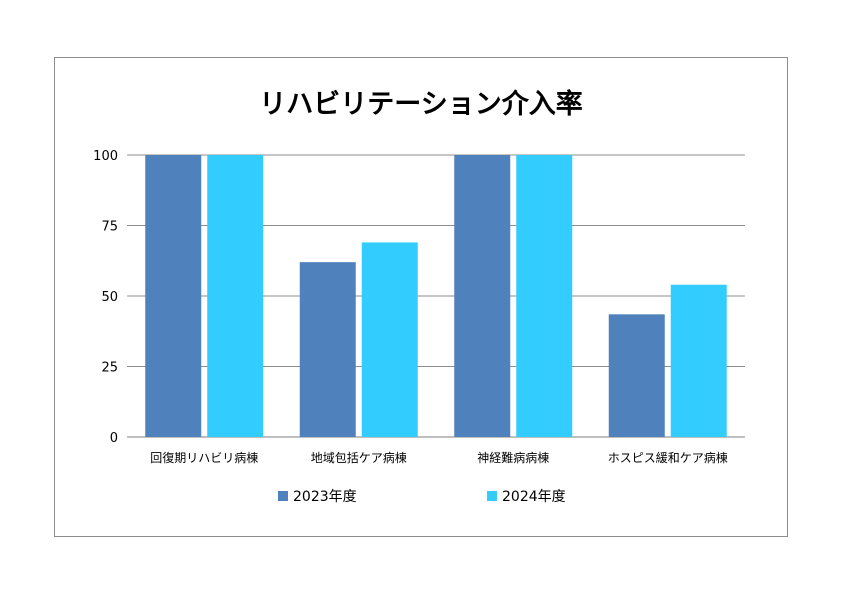 The height and width of the screenshot is (595, 842). Describe the element at coordinates (359, 457) in the screenshot. I see `category-label: 地域包括ケア病棟` at that location.